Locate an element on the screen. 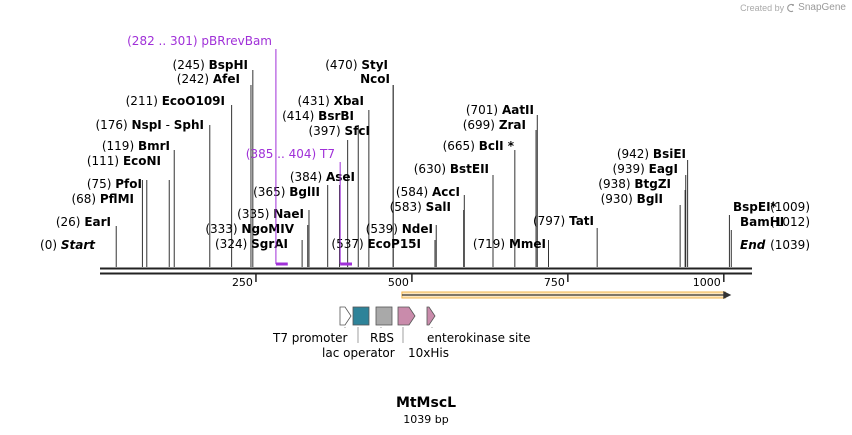 Image resolution: width=852 pixels, height=435 pixels. site-afei: (242) AfeI is located at coordinates (208, 79).